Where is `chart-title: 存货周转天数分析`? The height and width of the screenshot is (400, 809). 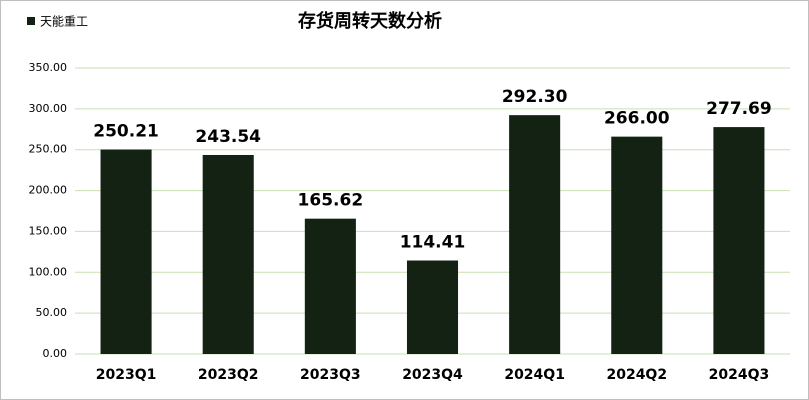 chart-title: 存货周转天数分析 is located at coordinates (370, 21).